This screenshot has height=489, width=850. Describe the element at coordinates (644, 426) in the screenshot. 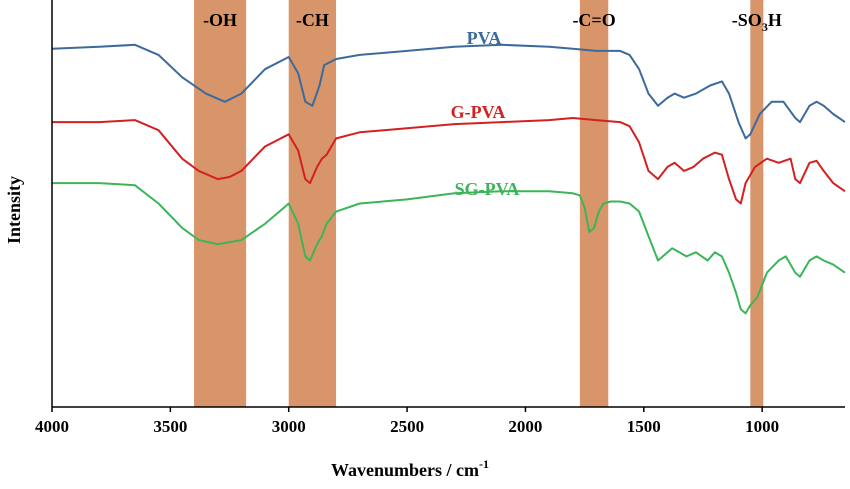

I see `x-tick-label: 1500` at that location.